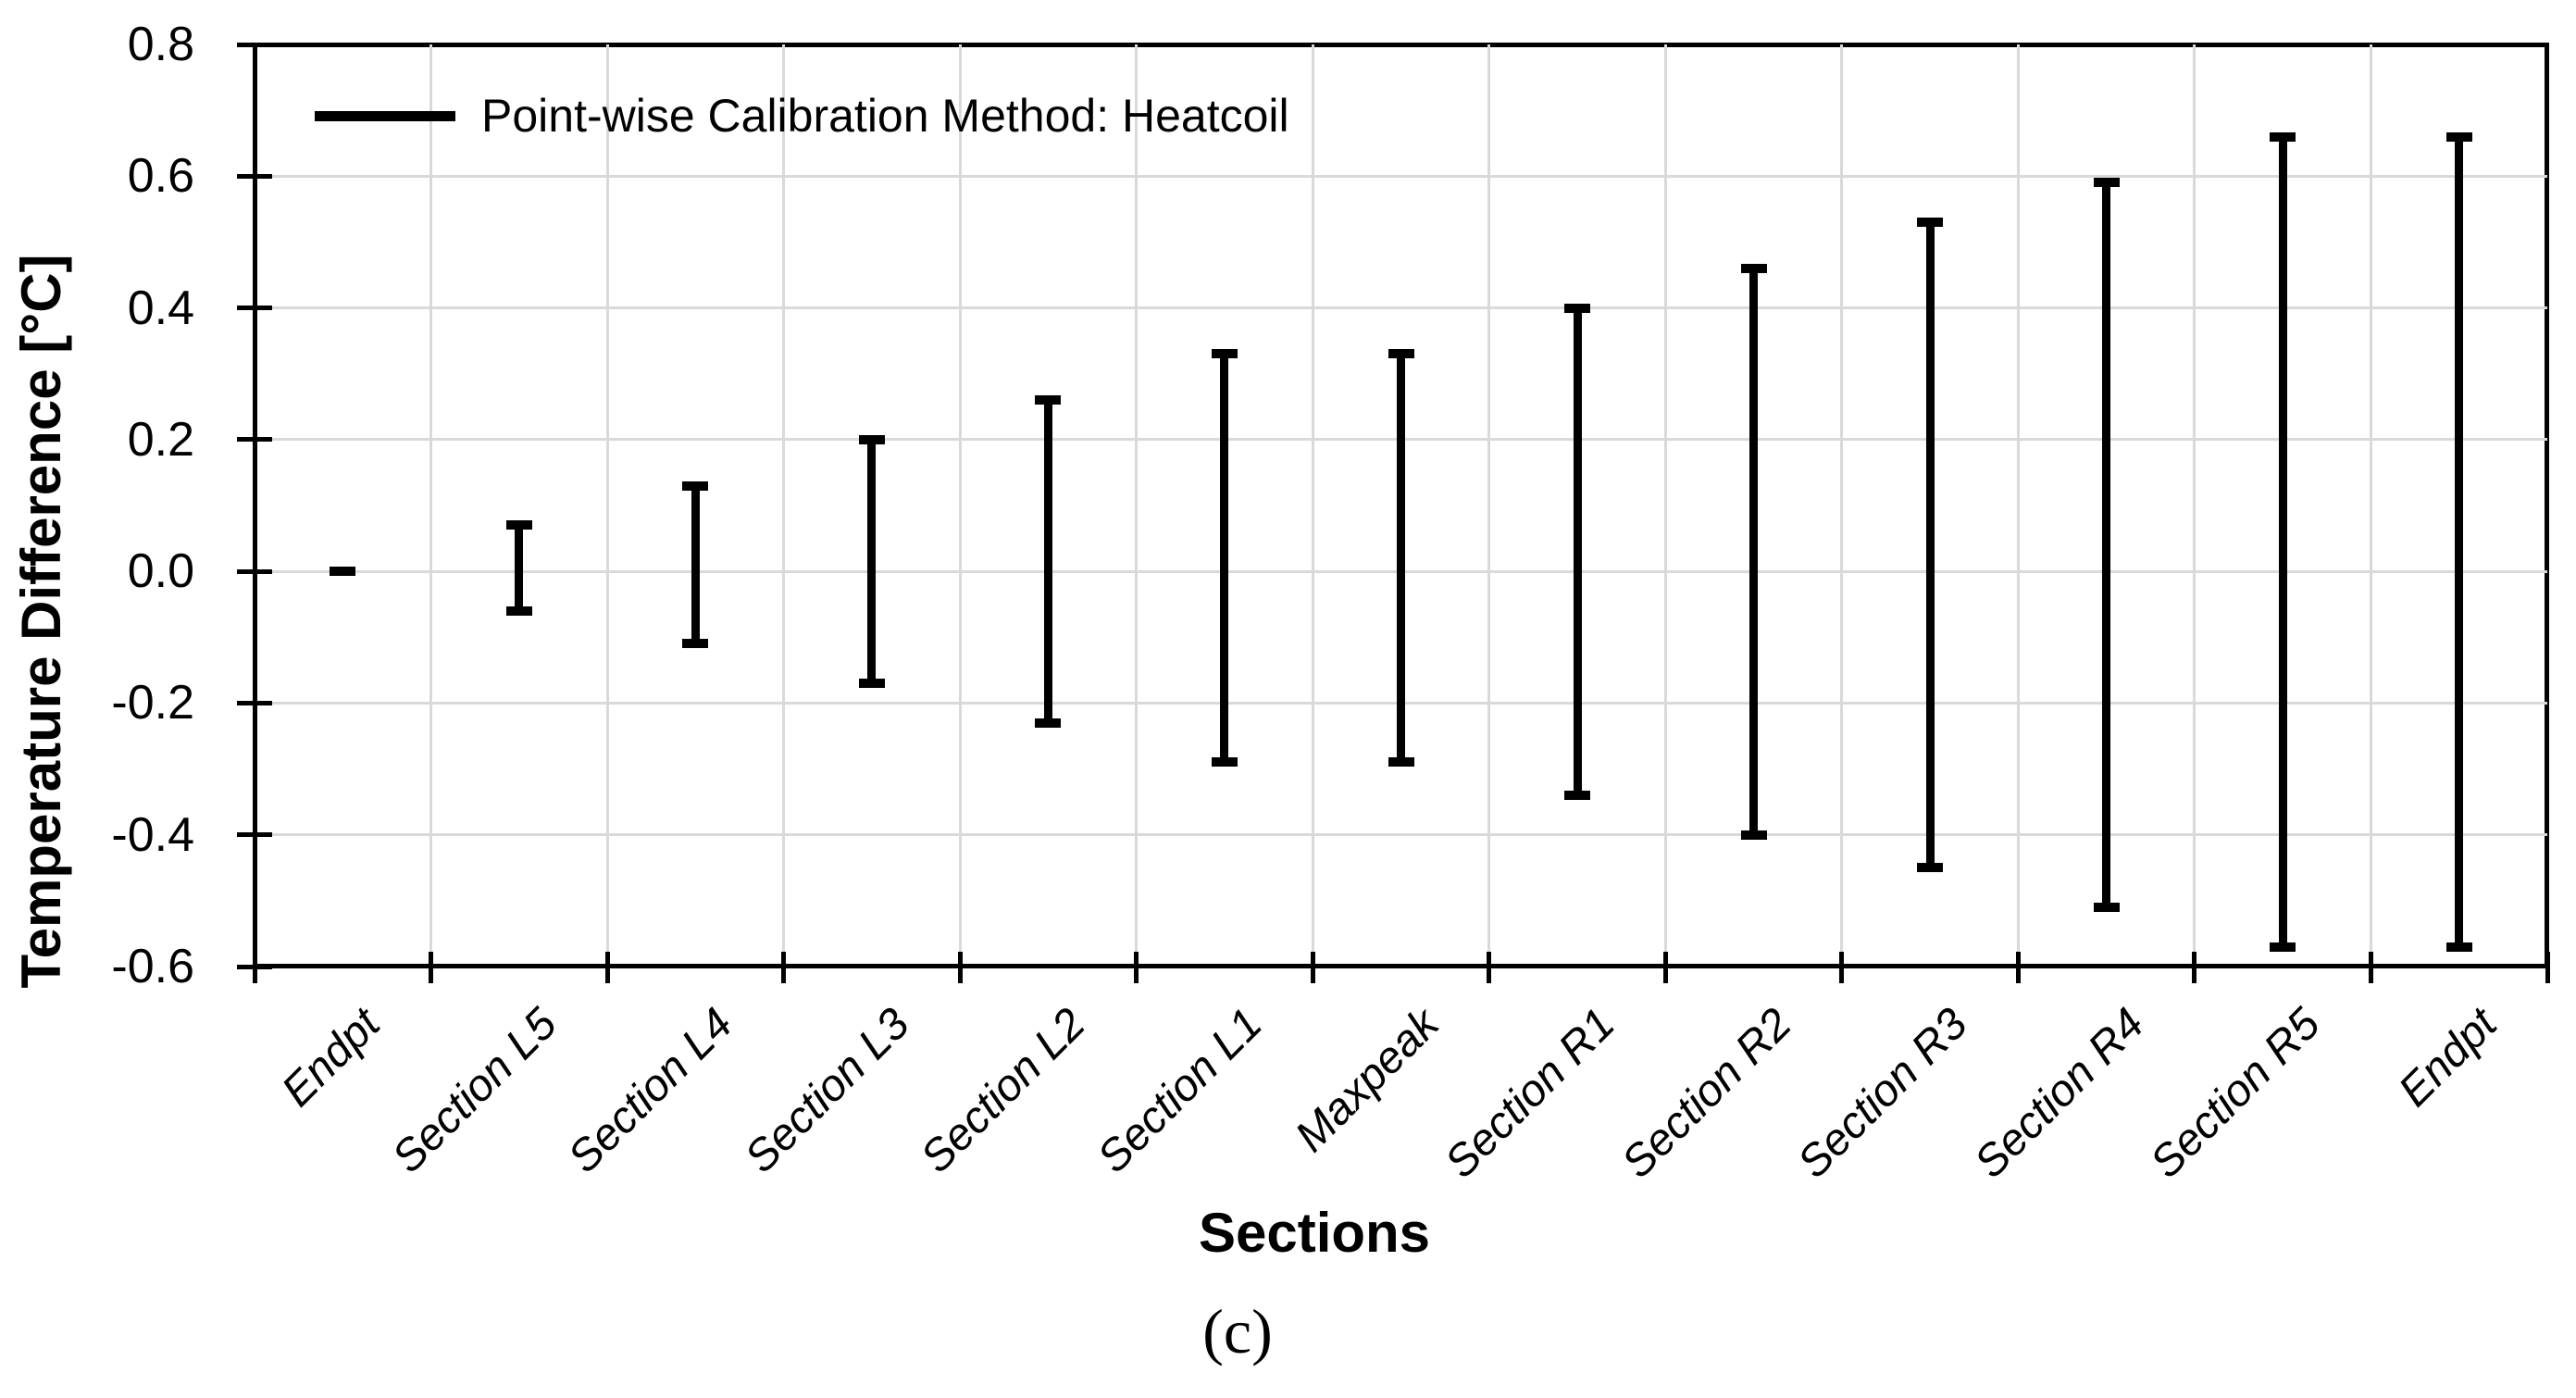 The height and width of the screenshot is (1398, 2576). Describe the element at coordinates (160, 308) in the screenshot. I see `y-tick-label: 0.4` at that location.